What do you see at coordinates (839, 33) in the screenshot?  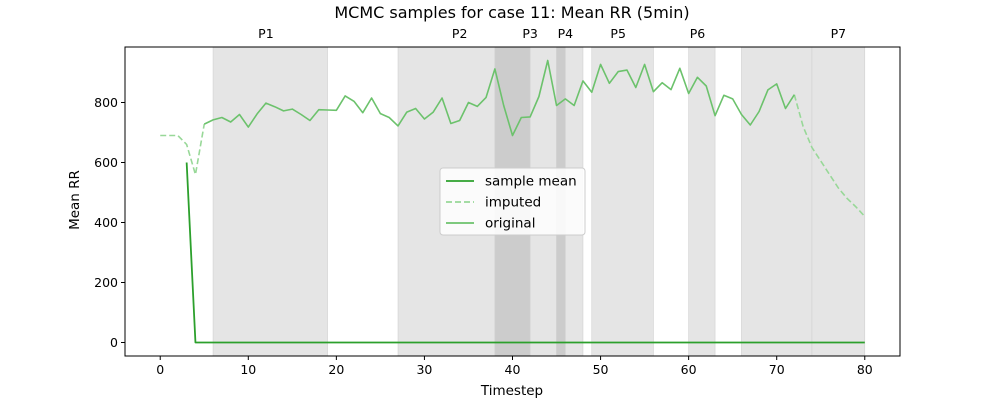 I see `region-label: P7` at bounding box center [839, 33].